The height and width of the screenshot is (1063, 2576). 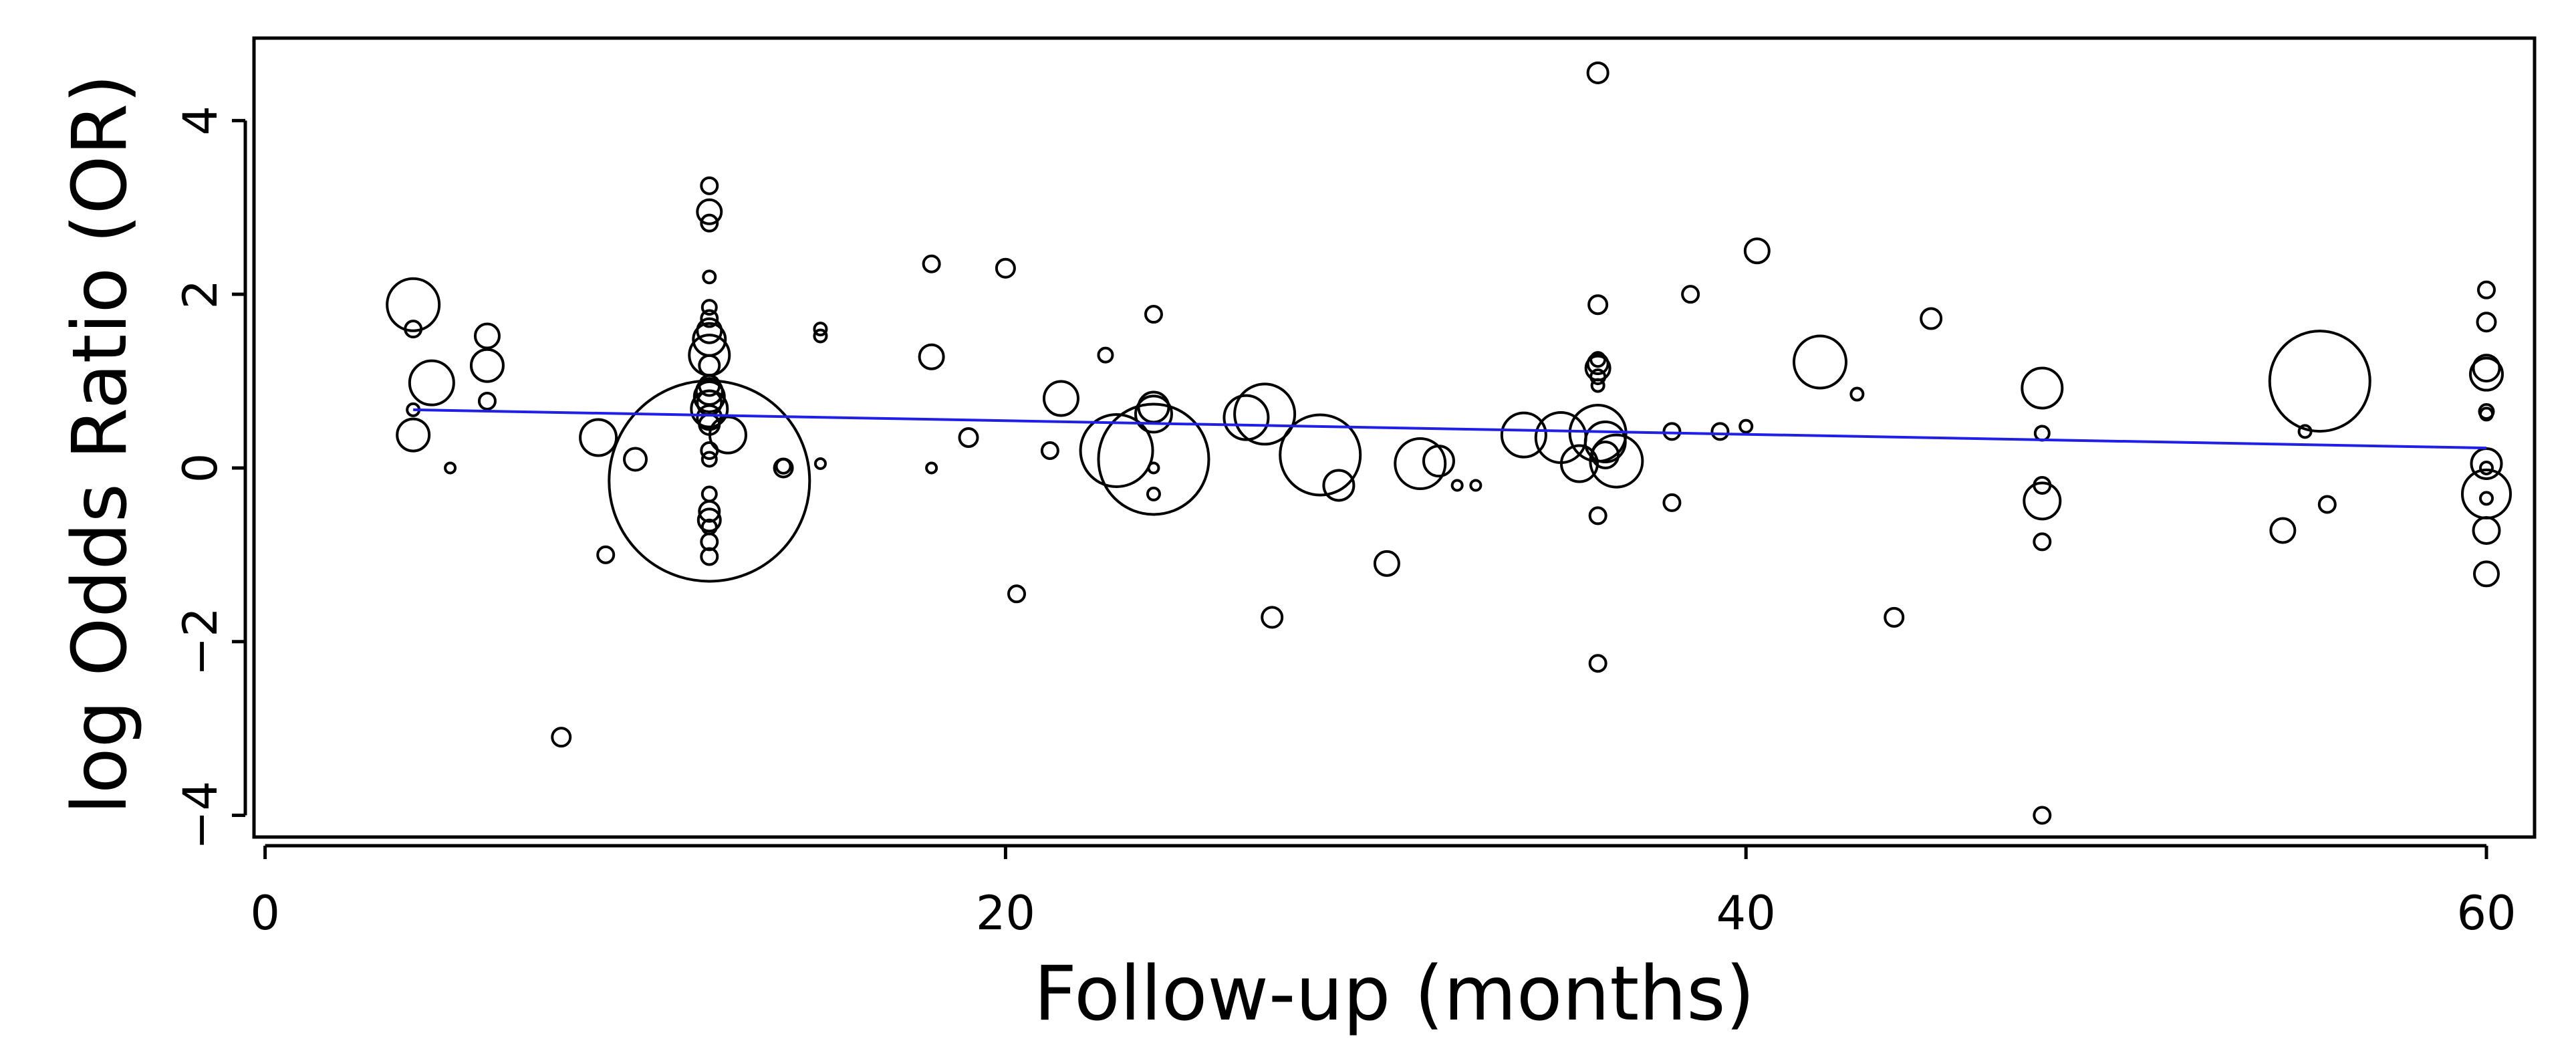 What do you see at coordinates (100, 444) in the screenshot?
I see `y-axis-label: log Odds Ratio (OR)` at bounding box center [100, 444].